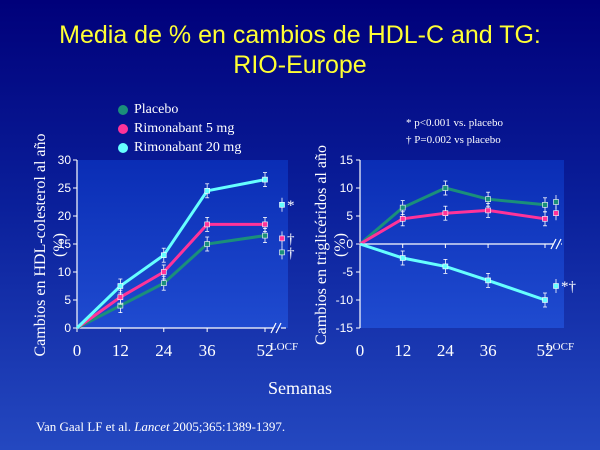  Describe the element at coordinates (300, 65) in the screenshot. I see `slide-title-line-2: RIO-Europe` at that location.